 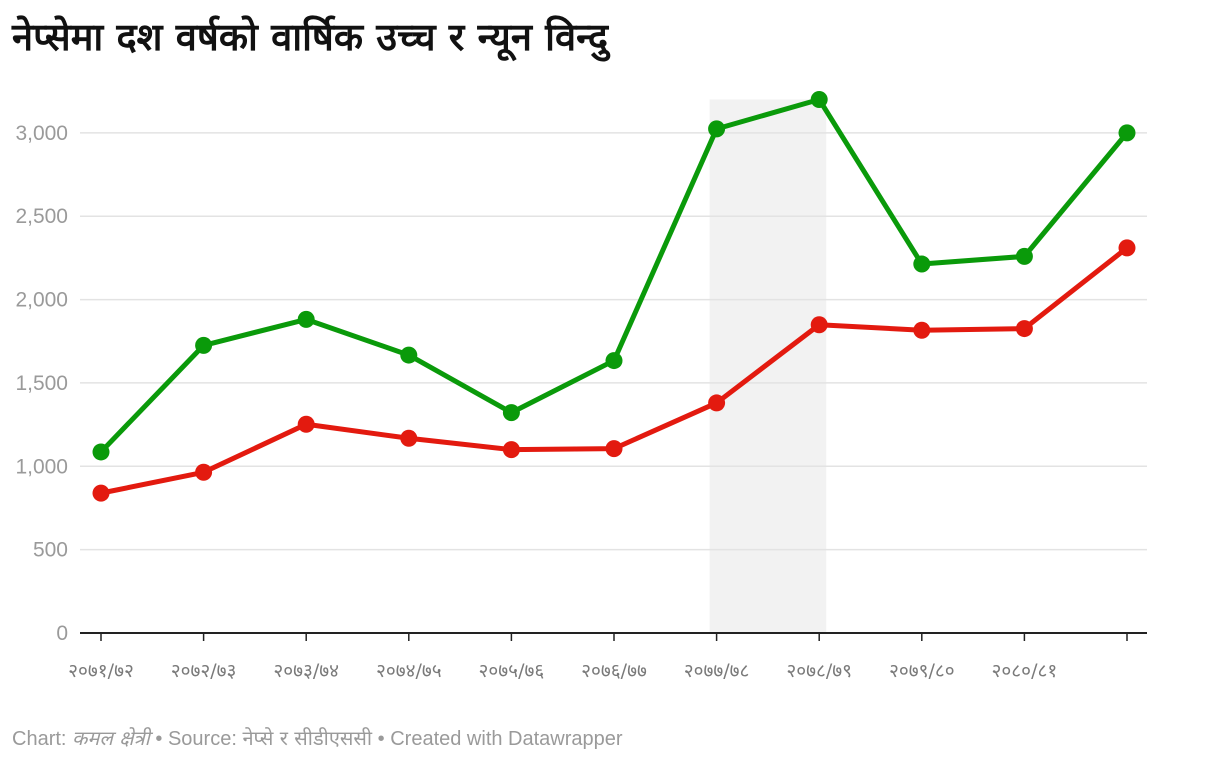 What do you see at coordinates (62, 633) in the screenshot?
I see `y-tick-label: 0` at bounding box center [62, 633].